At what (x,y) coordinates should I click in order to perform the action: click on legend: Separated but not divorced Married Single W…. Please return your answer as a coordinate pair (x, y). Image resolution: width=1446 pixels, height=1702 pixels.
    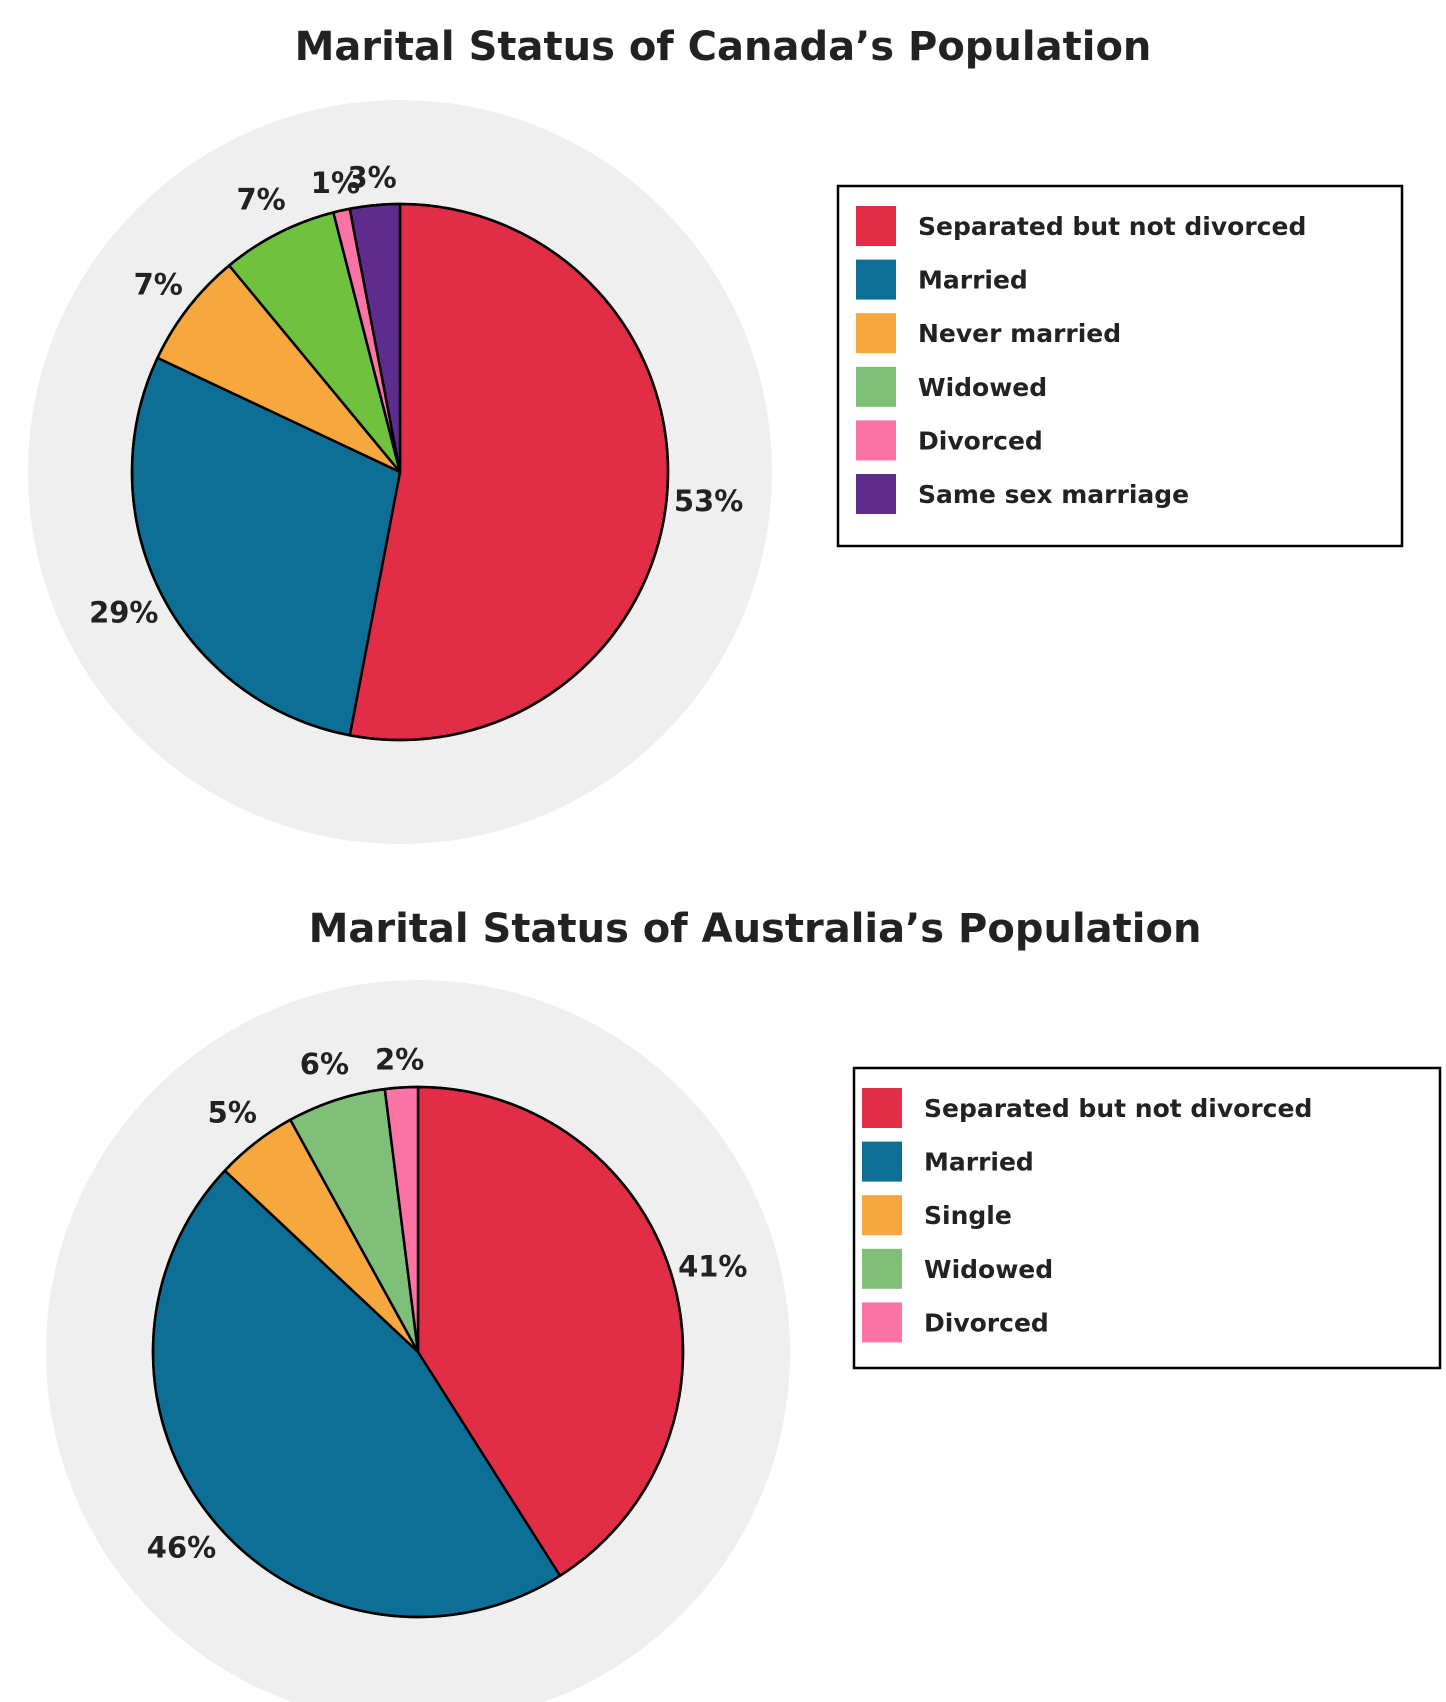
    Looking at the image, I should click on (1147, 1218).